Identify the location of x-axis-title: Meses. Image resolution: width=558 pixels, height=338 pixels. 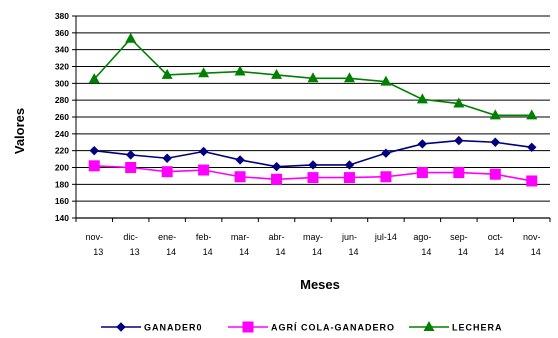
(320, 284).